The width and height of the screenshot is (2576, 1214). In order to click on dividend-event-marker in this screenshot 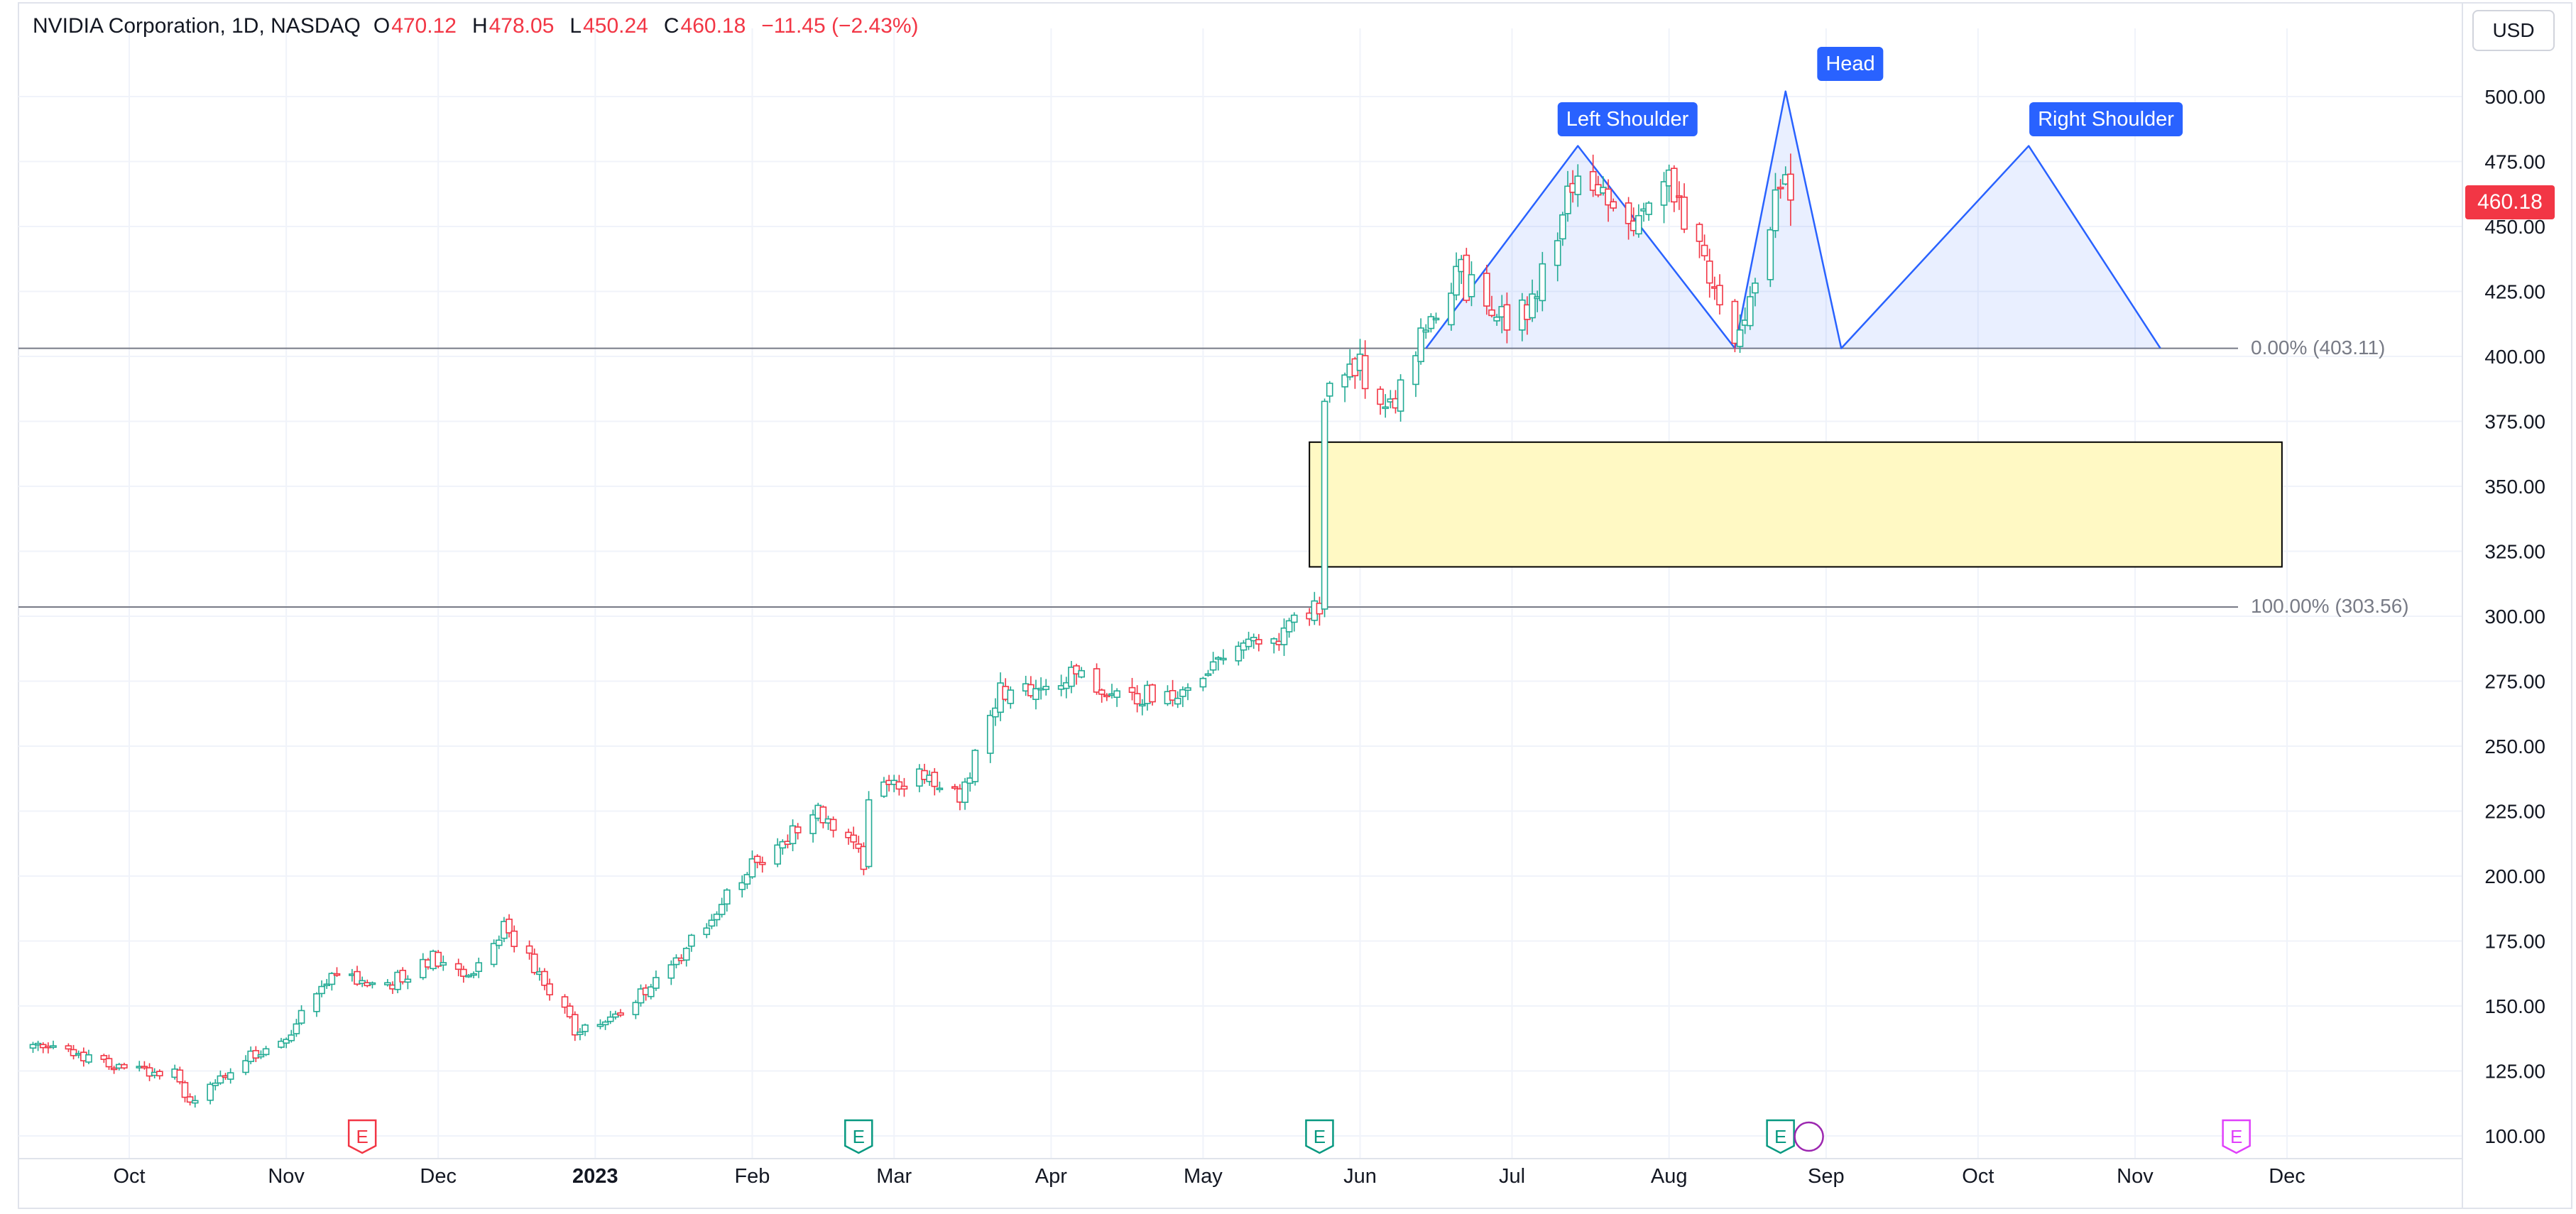, I will do `click(1809, 1136)`.